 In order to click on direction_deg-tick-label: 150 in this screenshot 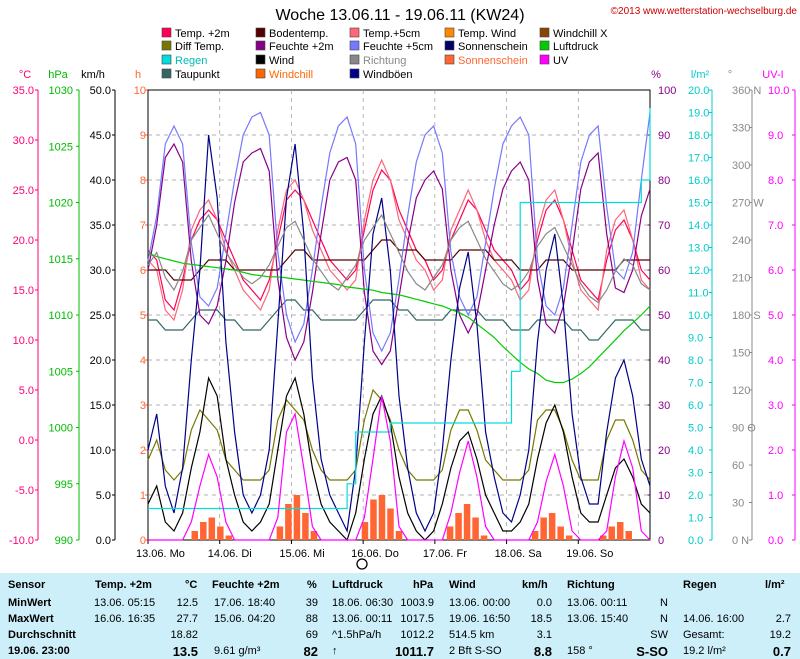, I will do `click(741, 354)`.